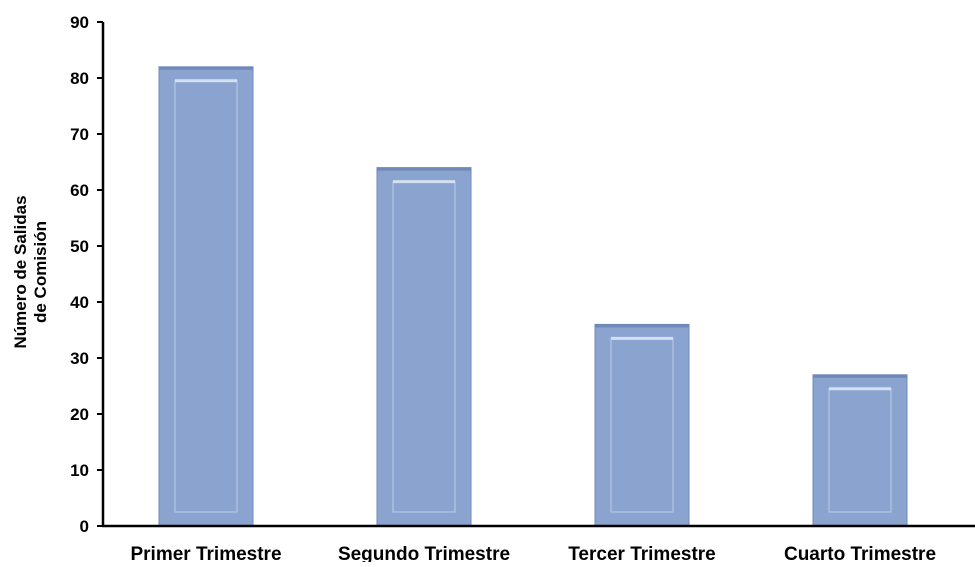 Image resolution: width=975 pixels, height=567 pixels. Describe the element at coordinates (79, 134) in the screenshot. I see `y-tick-label: 70` at that location.